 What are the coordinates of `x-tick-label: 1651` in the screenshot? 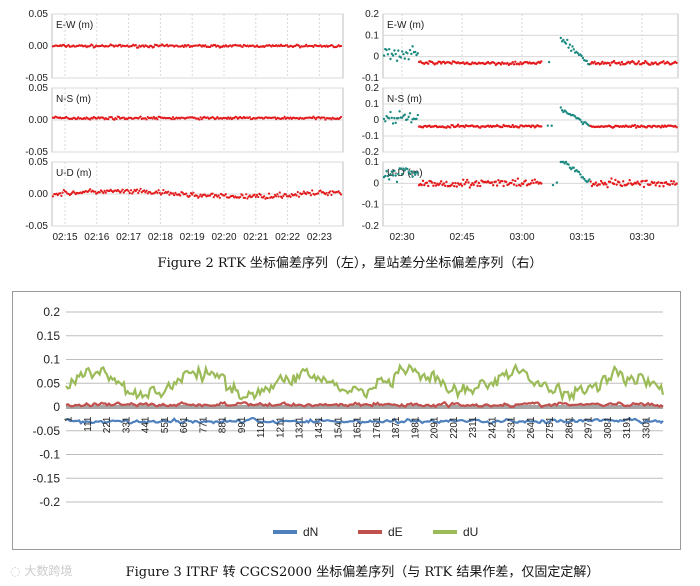 It's located at (358, 427).